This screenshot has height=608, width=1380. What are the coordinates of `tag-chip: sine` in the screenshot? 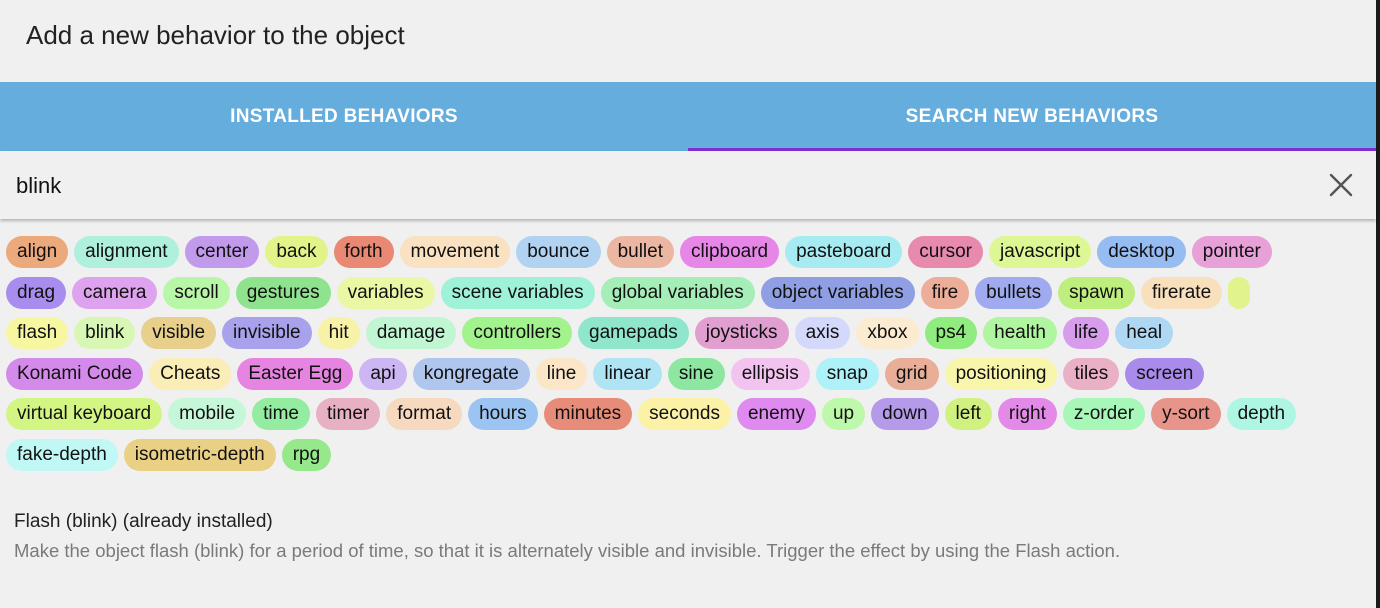 It's located at (696, 373).